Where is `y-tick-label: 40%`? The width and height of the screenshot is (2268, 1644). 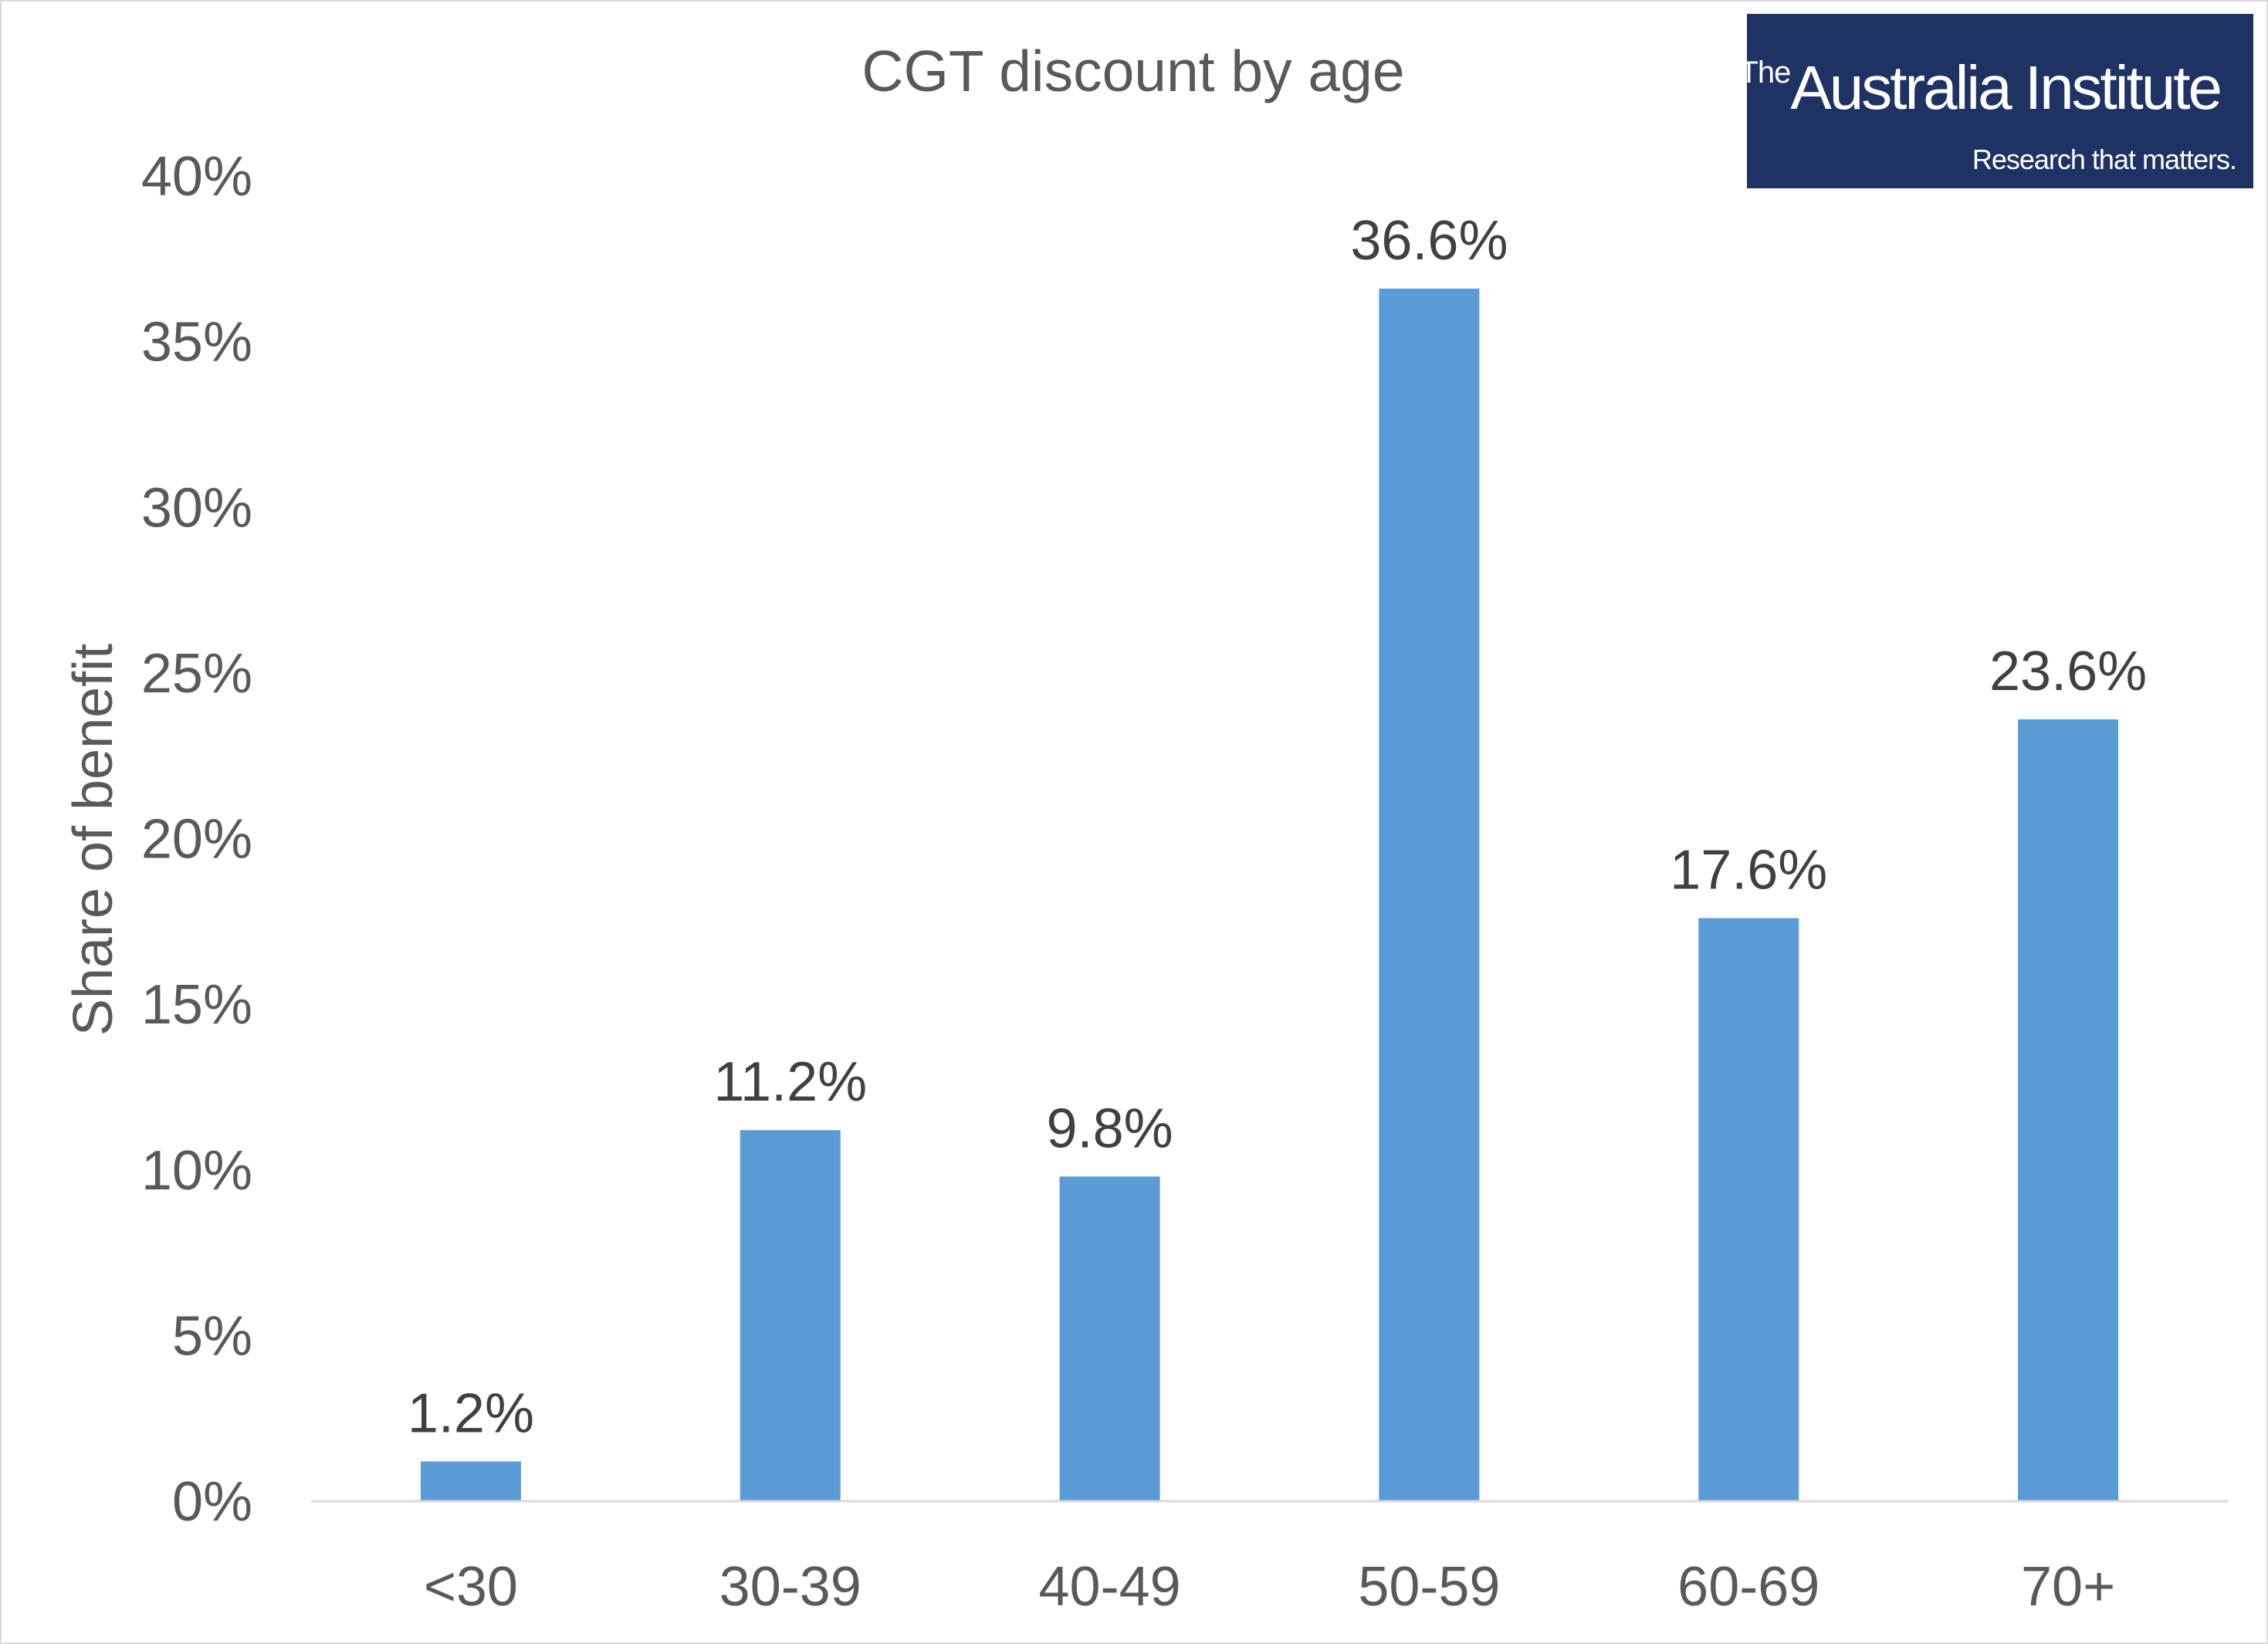 y-tick-label: 40% is located at coordinates (196, 177).